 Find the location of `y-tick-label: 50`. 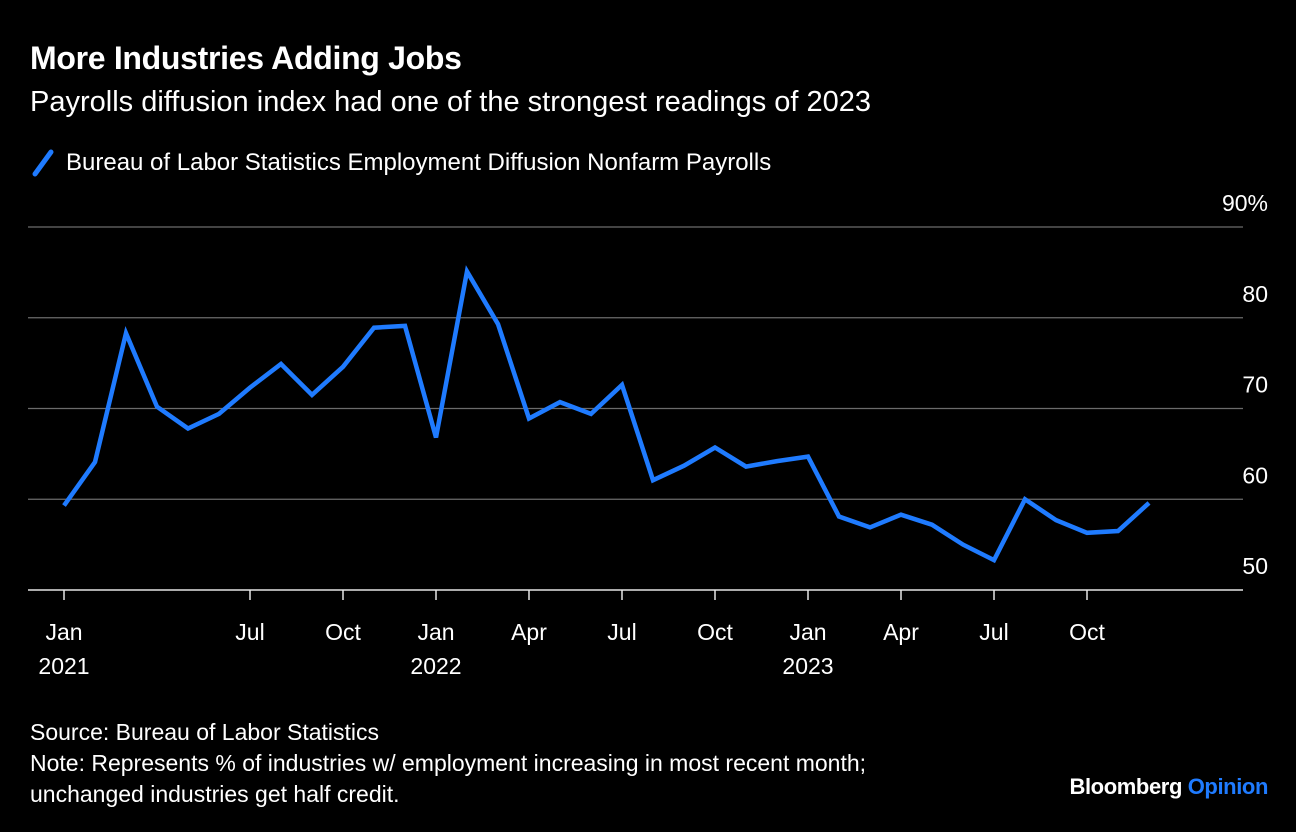

y-tick-label: 50 is located at coordinates (1255, 566).